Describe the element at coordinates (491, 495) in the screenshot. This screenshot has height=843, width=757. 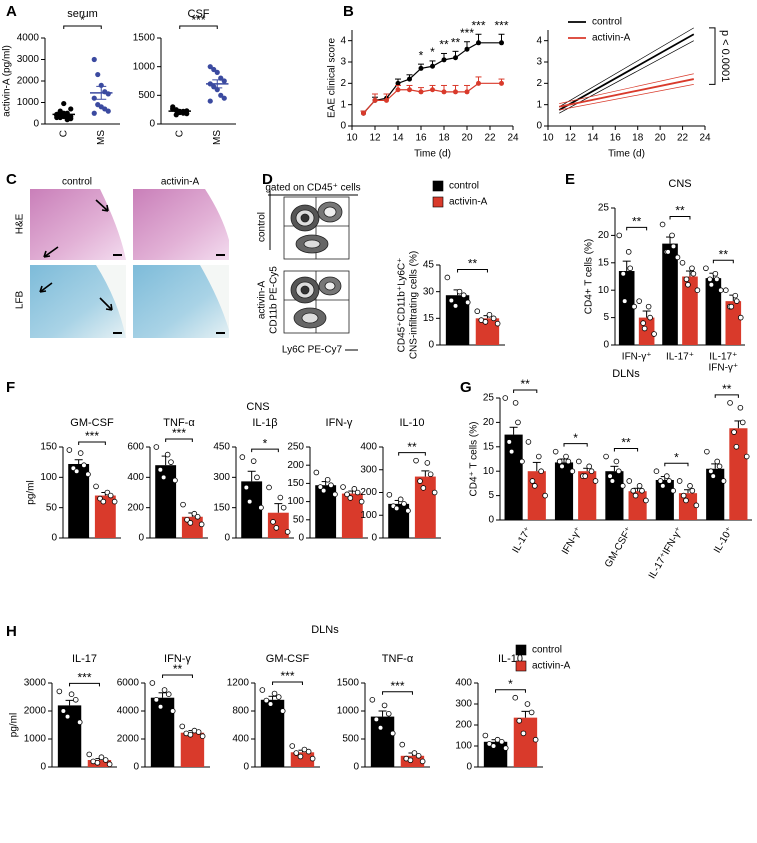
I see `y-tick-label: 5` at that location.